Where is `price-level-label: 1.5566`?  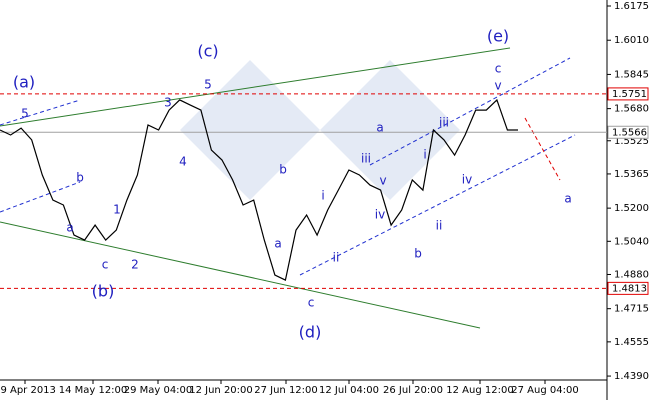
price-level-label: 1.5566 is located at coordinates (629, 132).